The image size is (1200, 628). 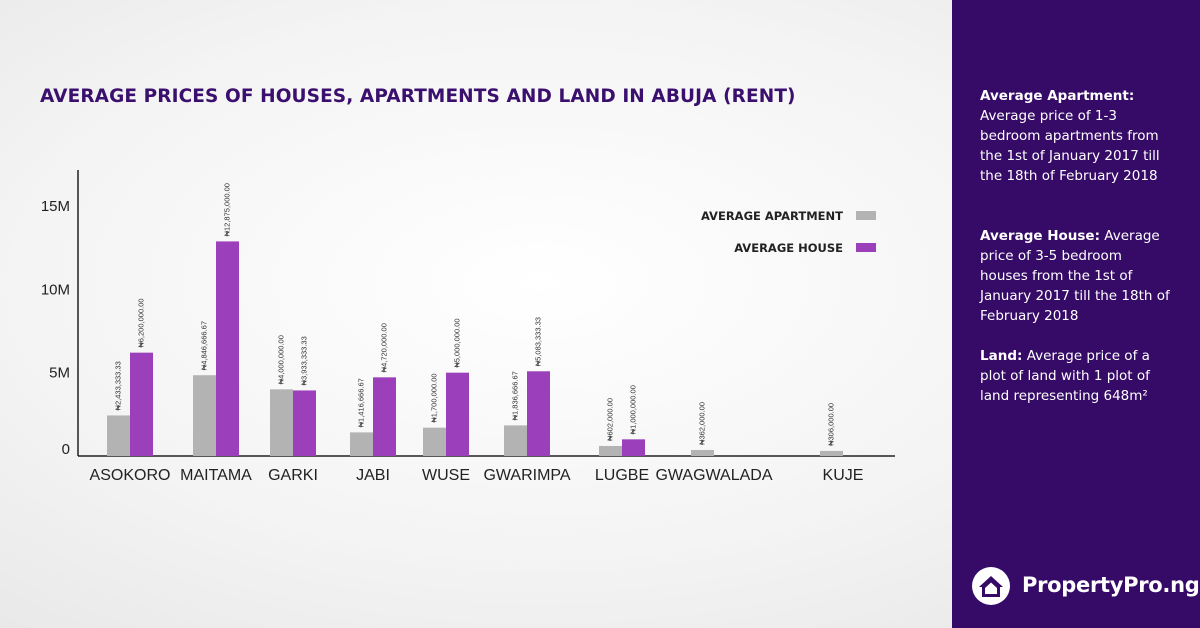 What do you see at coordinates (293, 475) in the screenshot?
I see `x-category-label: GARKI` at bounding box center [293, 475].